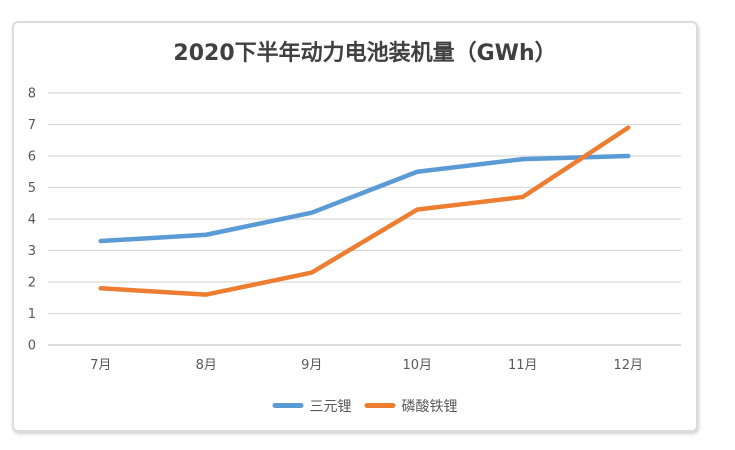 This screenshot has height=450, width=735. What do you see at coordinates (32, 94) in the screenshot?
I see `y-tick-label: 8` at bounding box center [32, 94].